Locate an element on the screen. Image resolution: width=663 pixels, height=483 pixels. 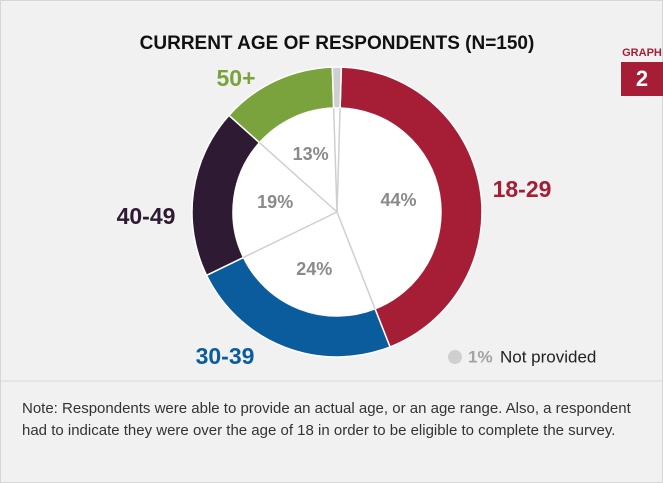
badge-box is located at coordinates (642, 79).